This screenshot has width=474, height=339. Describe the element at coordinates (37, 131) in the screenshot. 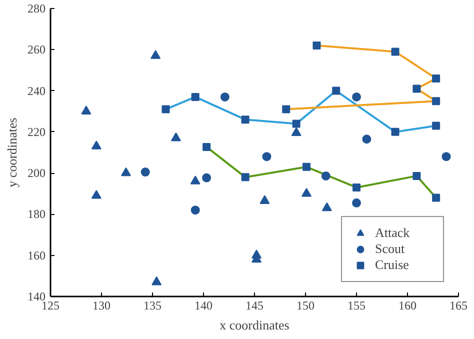

I see `y-tick-label: 220` at that location.